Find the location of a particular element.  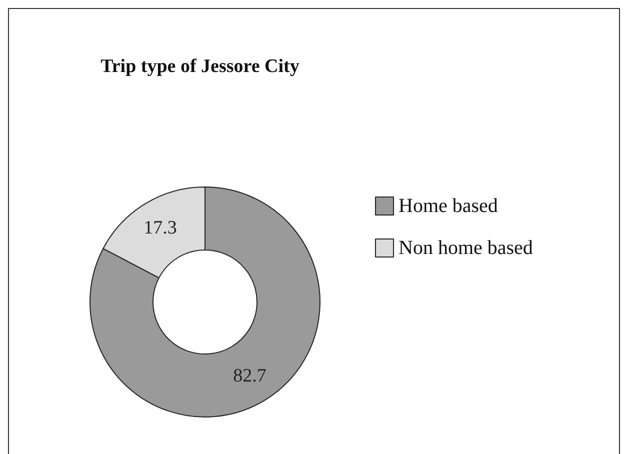

data-label: 82.7 is located at coordinates (249, 376).